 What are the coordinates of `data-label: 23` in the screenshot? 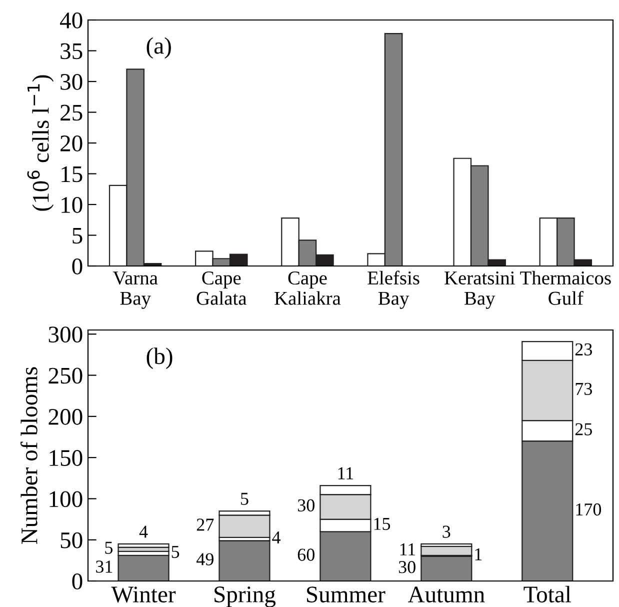 It's located at (583, 349).